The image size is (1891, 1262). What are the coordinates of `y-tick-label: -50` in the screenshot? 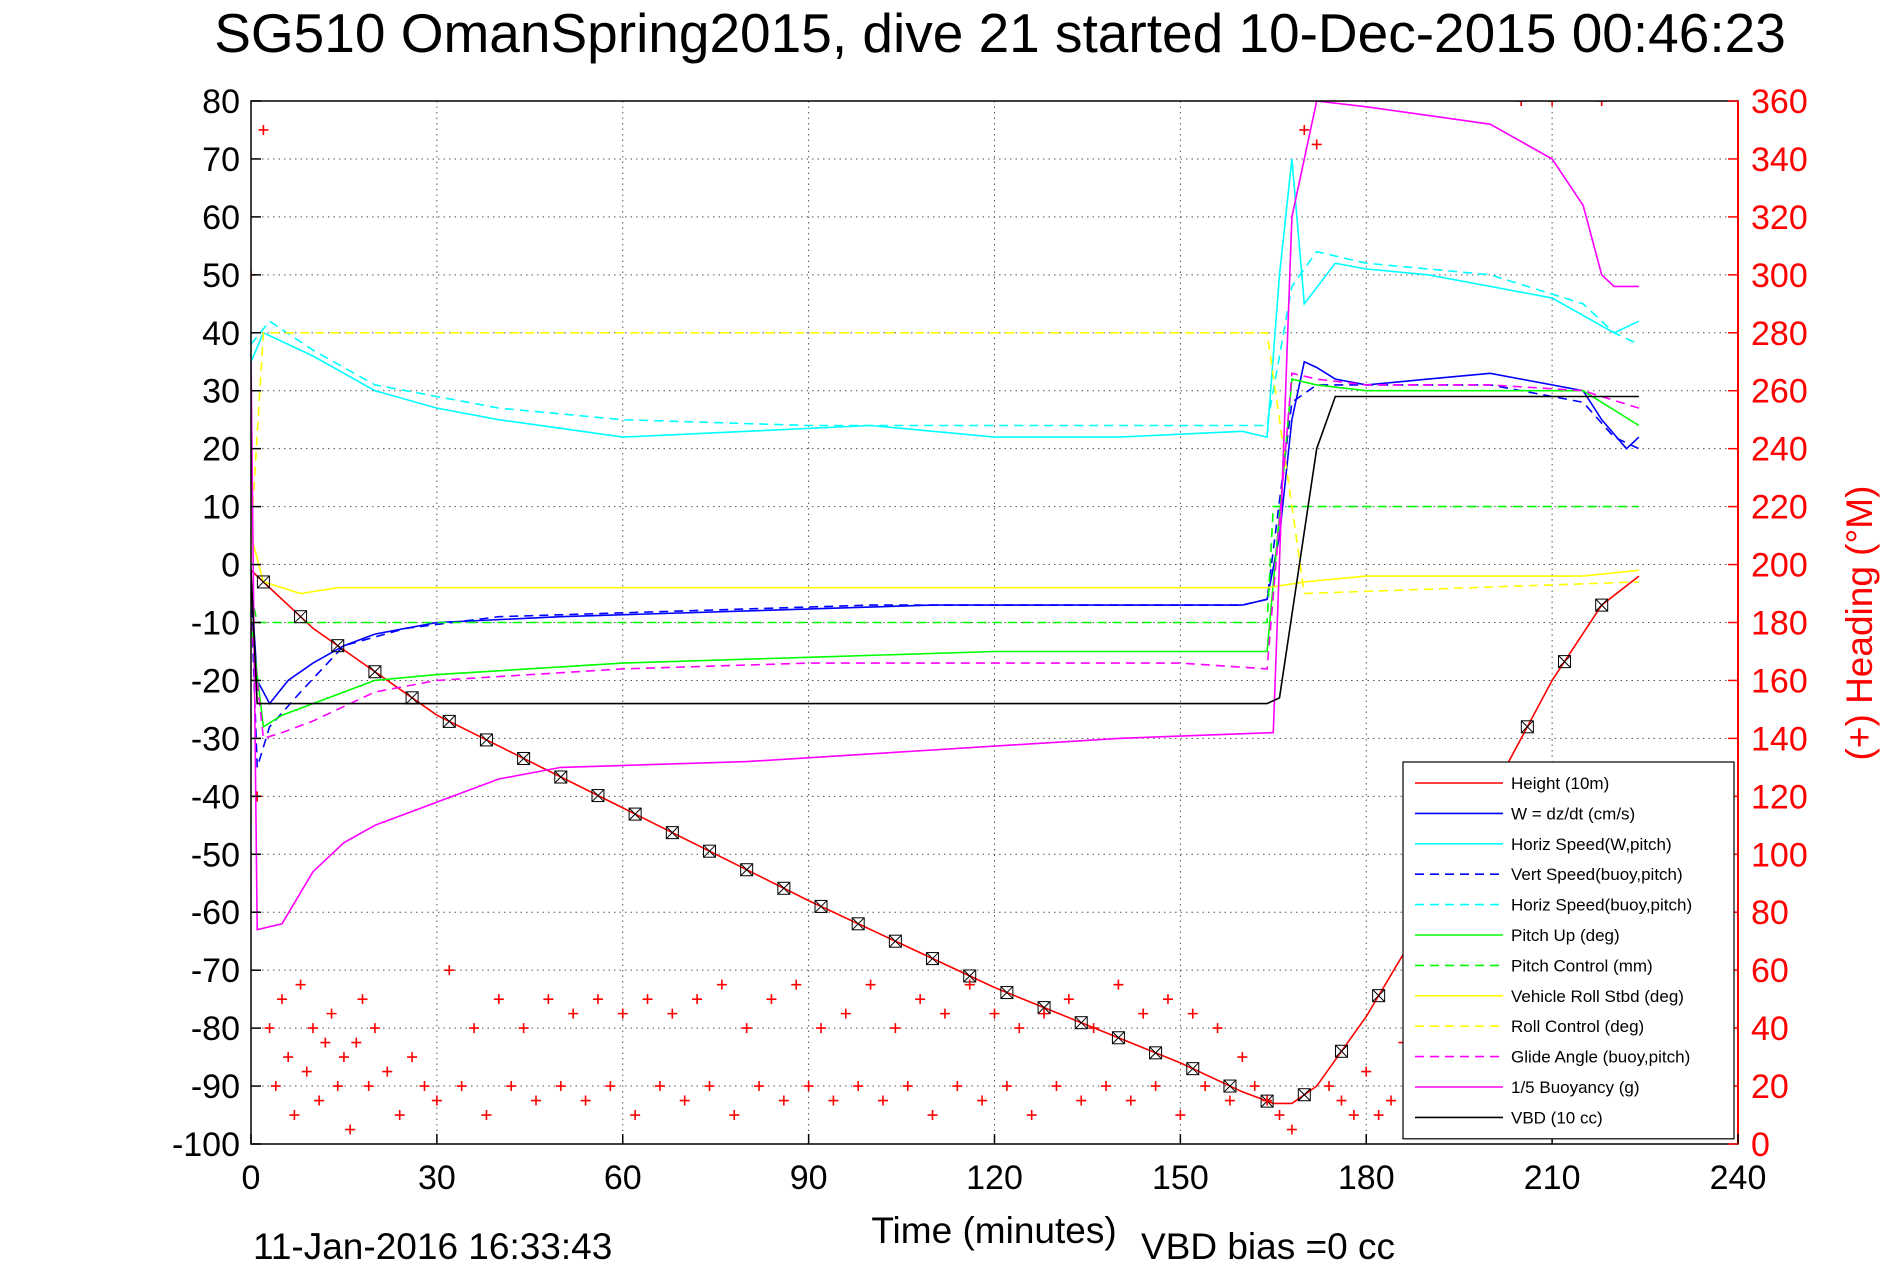 It's located at (215, 855).